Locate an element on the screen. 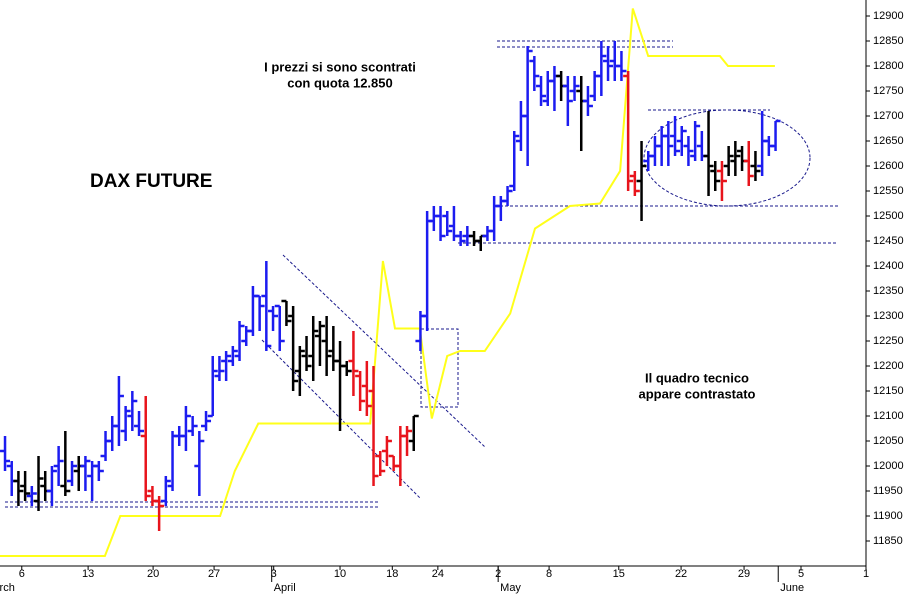 This screenshot has height=594, width=918. y-tick-label: 12850 is located at coordinates (888, 41).